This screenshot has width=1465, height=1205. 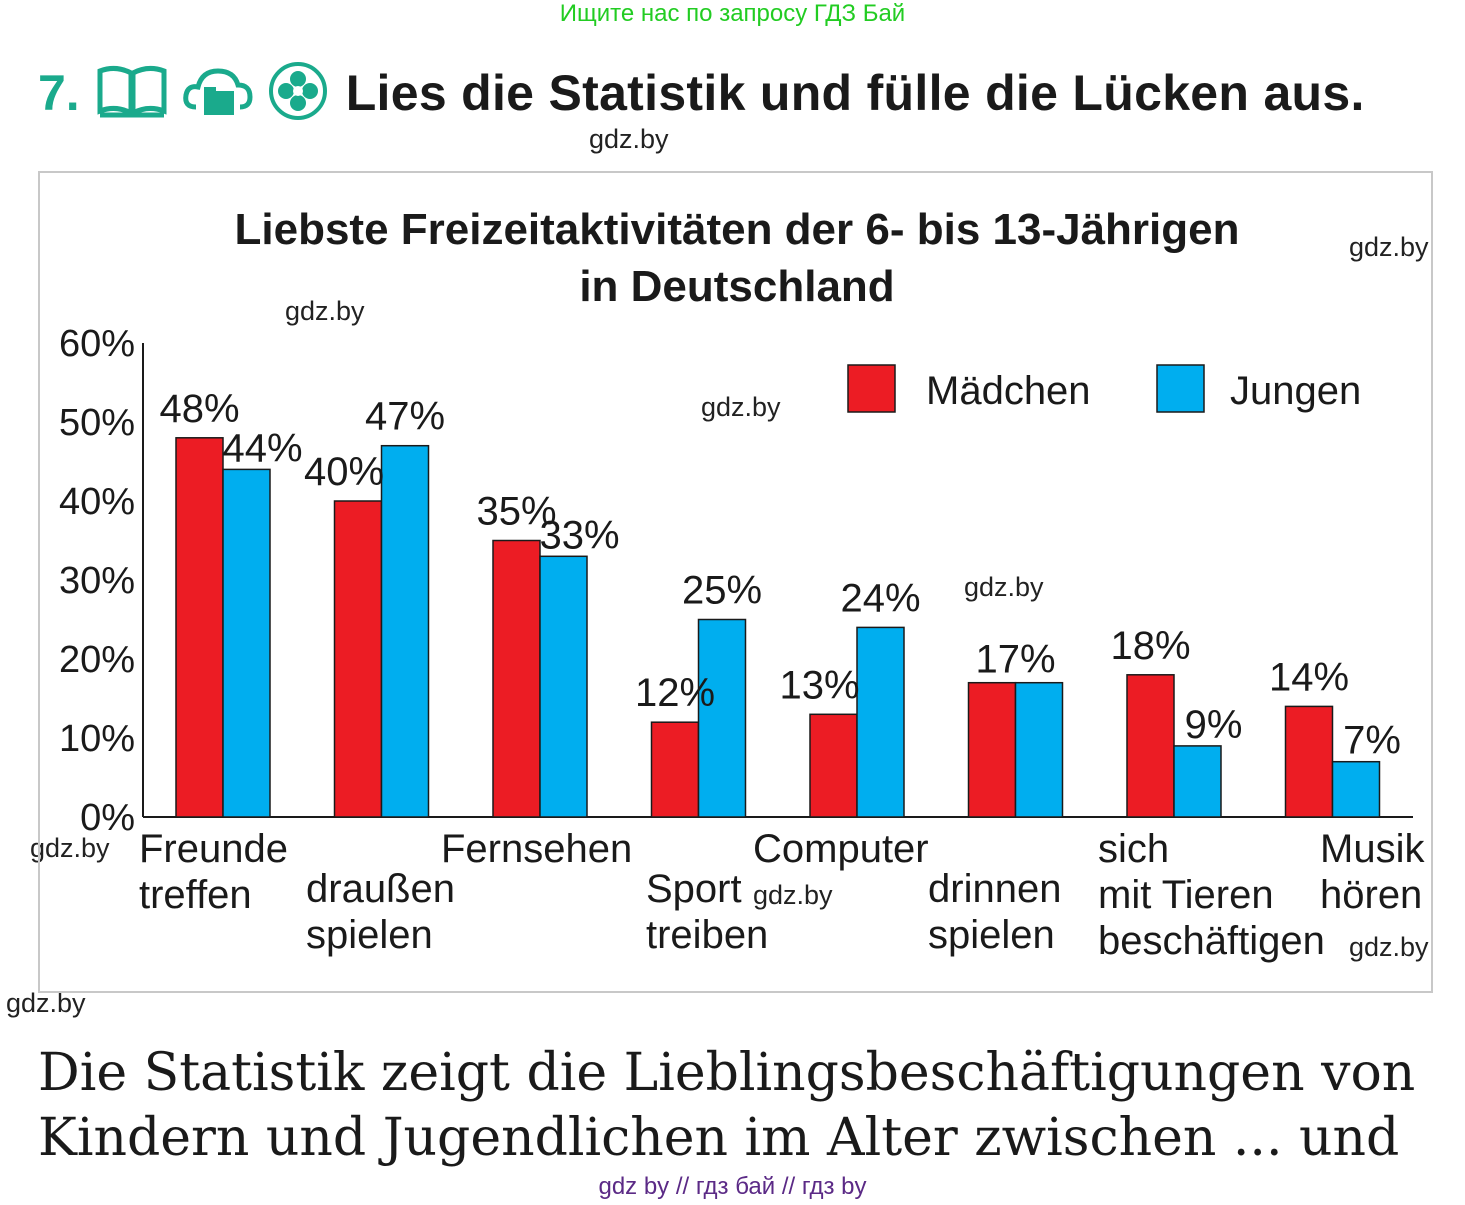 I want to click on data-label-maedchen: 40%, so click(x=344, y=472).